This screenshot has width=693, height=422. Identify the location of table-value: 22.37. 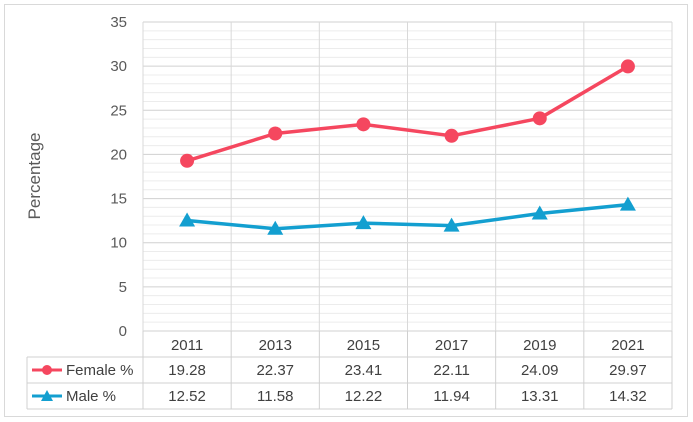
(275, 370).